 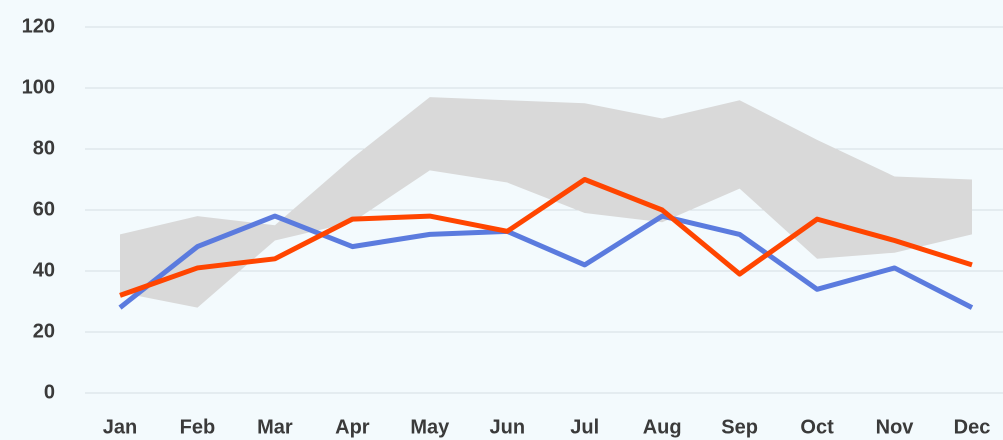 I want to click on x-tick-label: Nov, so click(x=895, y=427).